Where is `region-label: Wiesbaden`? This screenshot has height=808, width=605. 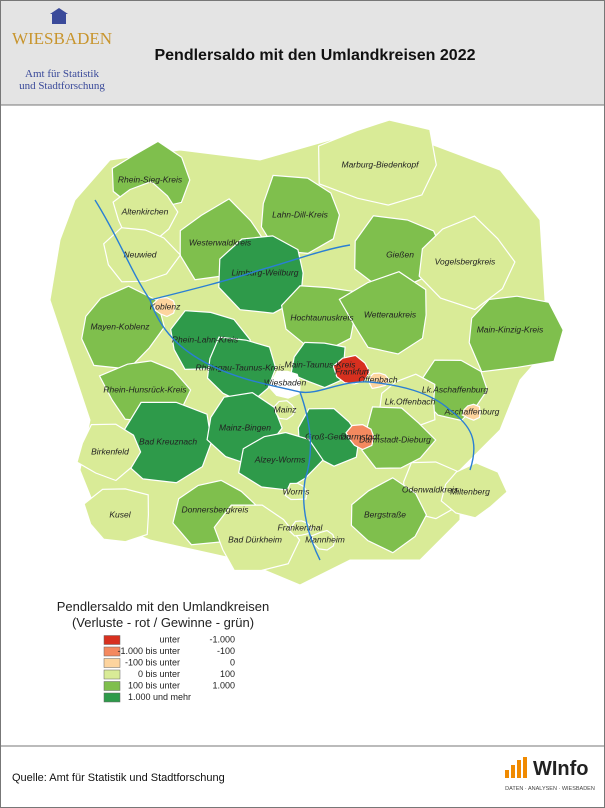 region-label: Wiesbaden is located at coordinates (285, 382).